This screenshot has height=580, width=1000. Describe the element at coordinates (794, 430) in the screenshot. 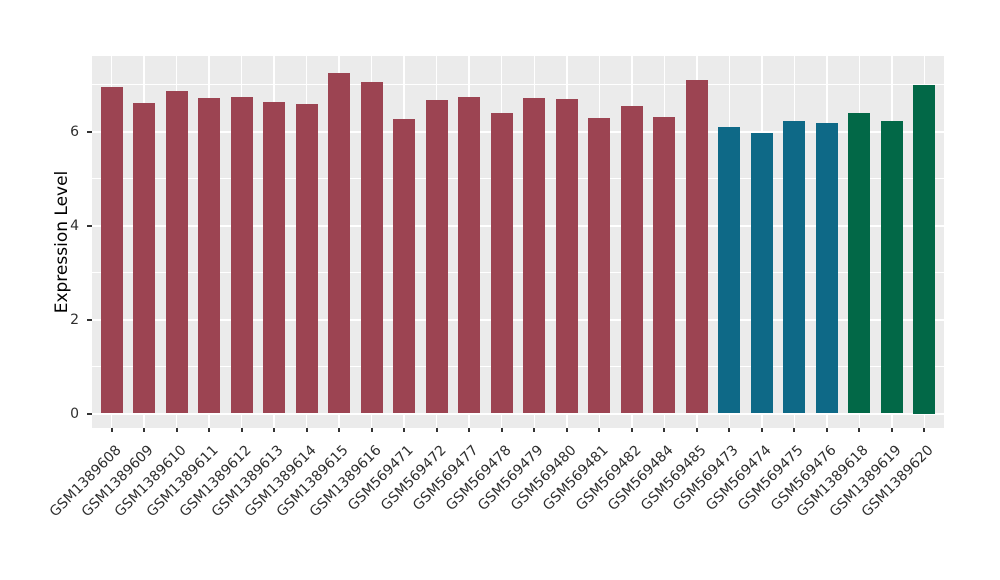

I see `x-tick-GSM569475` at that location.